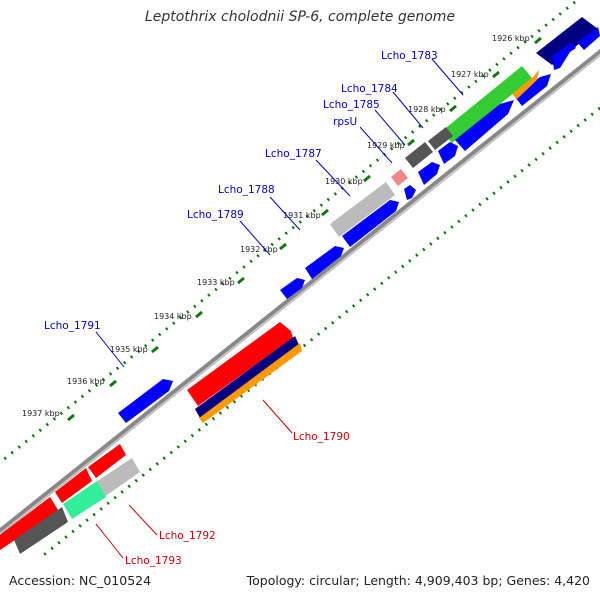 The image size is (600, 600). What do you see at coordinates (293, 154) in the screenshot?
I see `gene-label-lcho-1787: Lcho_1787` at bounding box center [293, 154].